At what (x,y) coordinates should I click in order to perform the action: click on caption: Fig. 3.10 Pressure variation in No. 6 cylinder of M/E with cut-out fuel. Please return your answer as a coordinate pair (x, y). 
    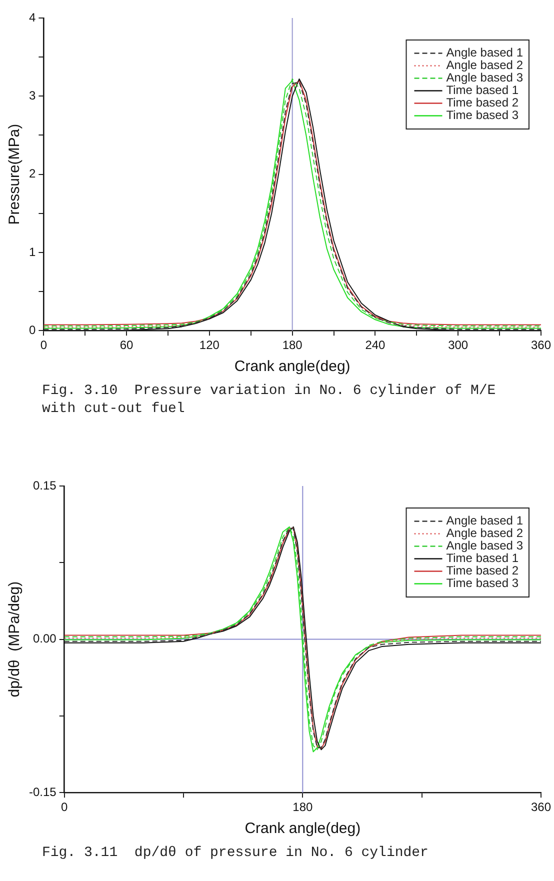
    Looking at the image, I should click on (269, 400).